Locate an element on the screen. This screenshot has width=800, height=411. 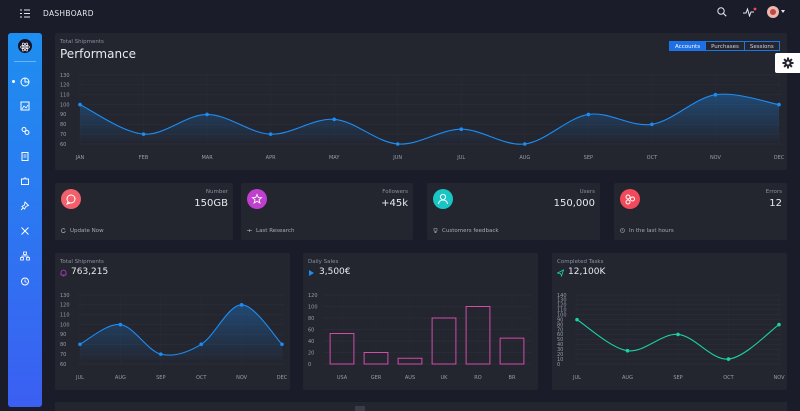
x-tick-label: MAY is located at coordinates (334, 158).